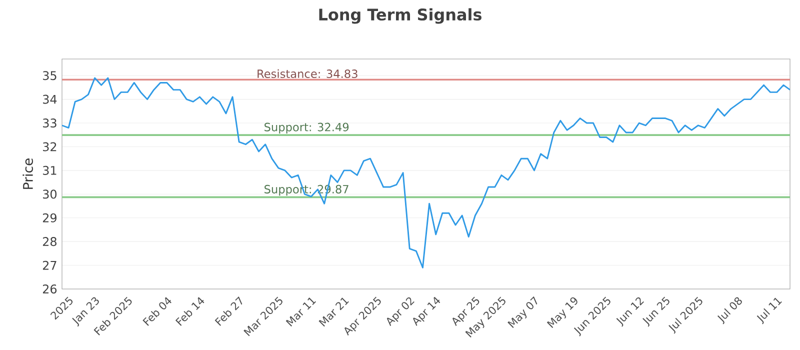 The height and width of the screenshot is (350, 800). I want to click on y-tick-label: 30, so click(50, 194).